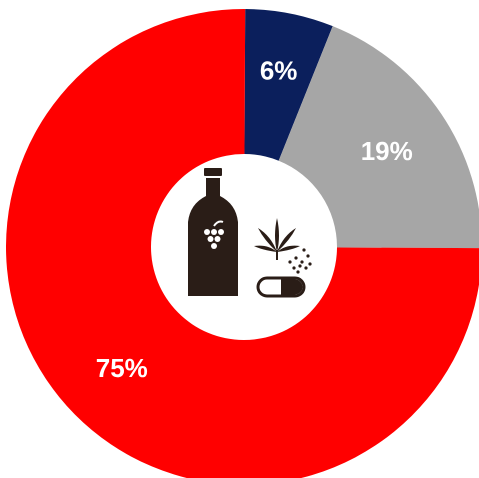  I want to click on cannabis-leaf-icon, so click(277, 239).